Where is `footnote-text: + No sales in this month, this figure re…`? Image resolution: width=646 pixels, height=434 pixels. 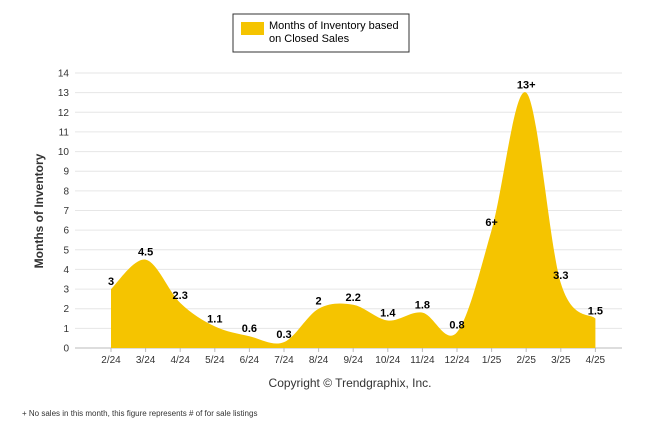
footnote-text: + No sales in this month, this figure re… is located at coordinates (139, 413).